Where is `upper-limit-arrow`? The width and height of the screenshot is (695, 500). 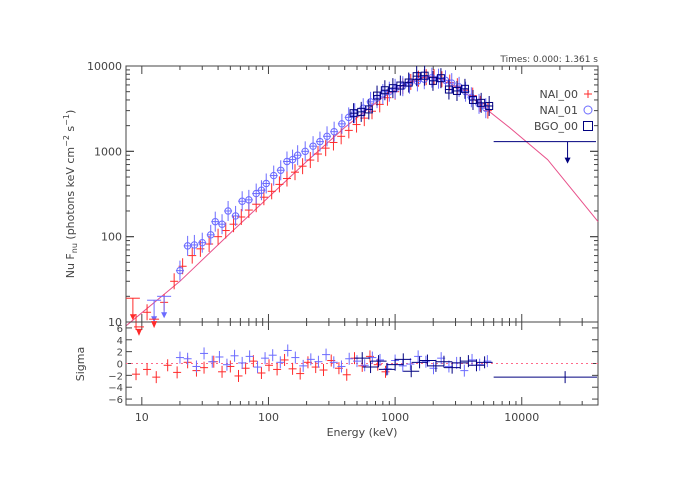 upper-limit-arrow is located at coordinates (164, 307).